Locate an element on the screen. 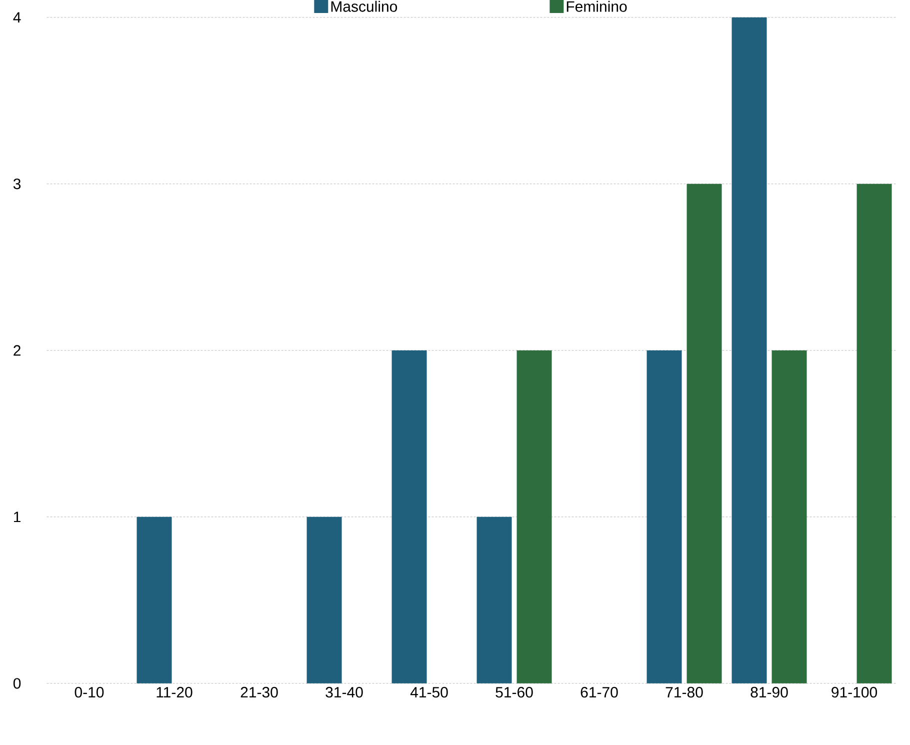  x-tick-label: 11-20 is located at coordinates (174, 692).